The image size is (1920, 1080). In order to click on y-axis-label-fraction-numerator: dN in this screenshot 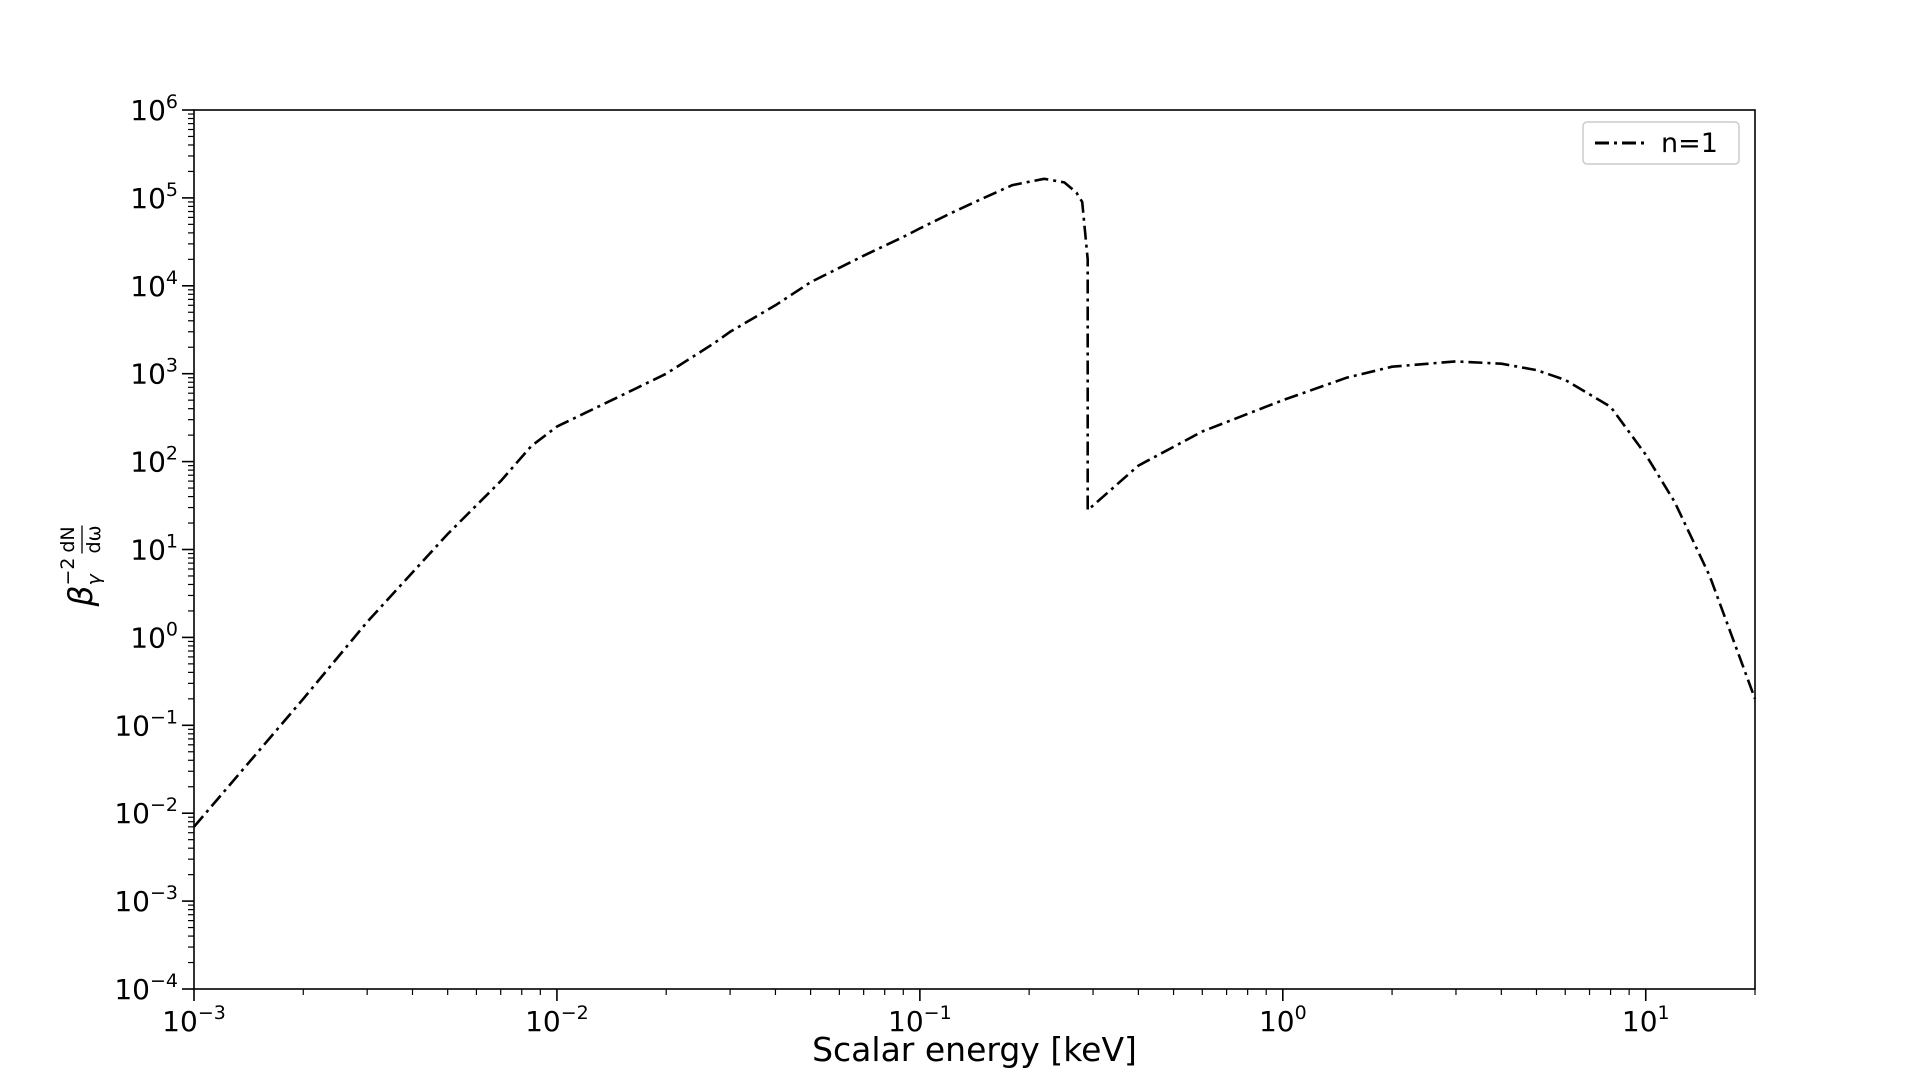, I will do `click(68, 539)`.